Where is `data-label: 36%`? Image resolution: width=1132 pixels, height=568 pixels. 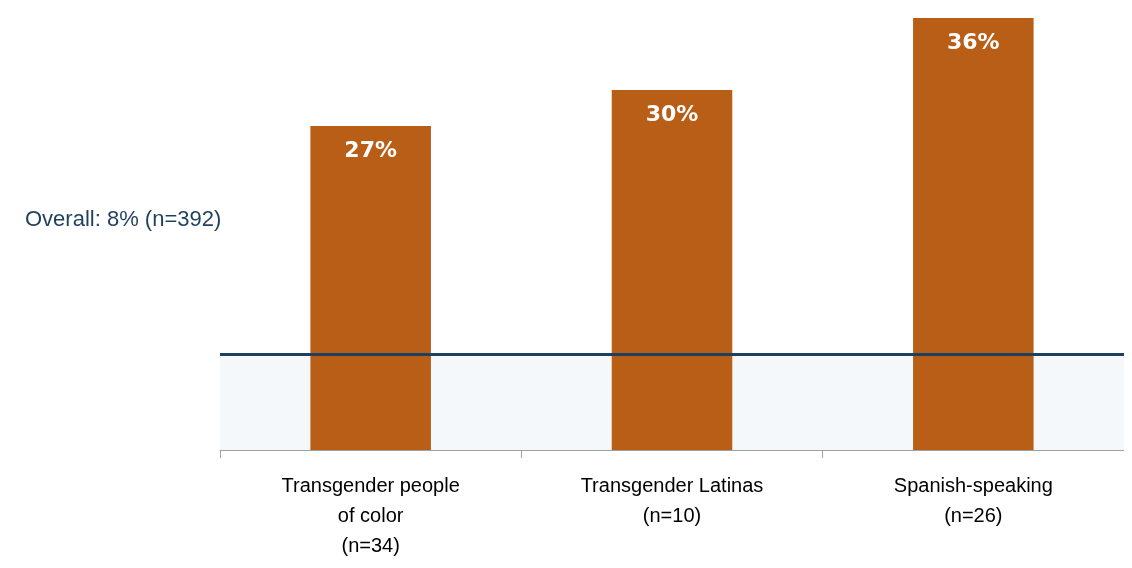
data-label: 36% is located at coordinates (973, 41).